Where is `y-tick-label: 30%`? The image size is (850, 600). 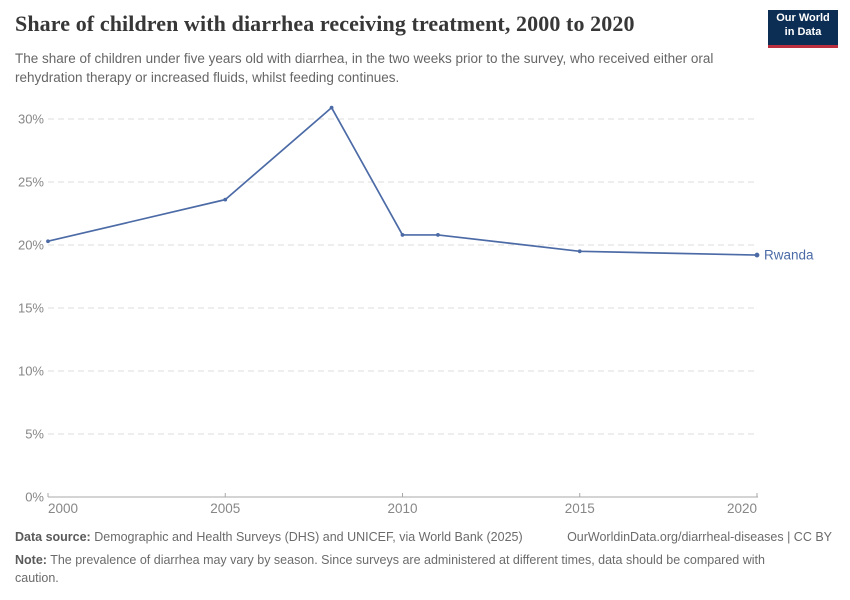
y-tick-label: 30% is located at coordinates (31, 119).